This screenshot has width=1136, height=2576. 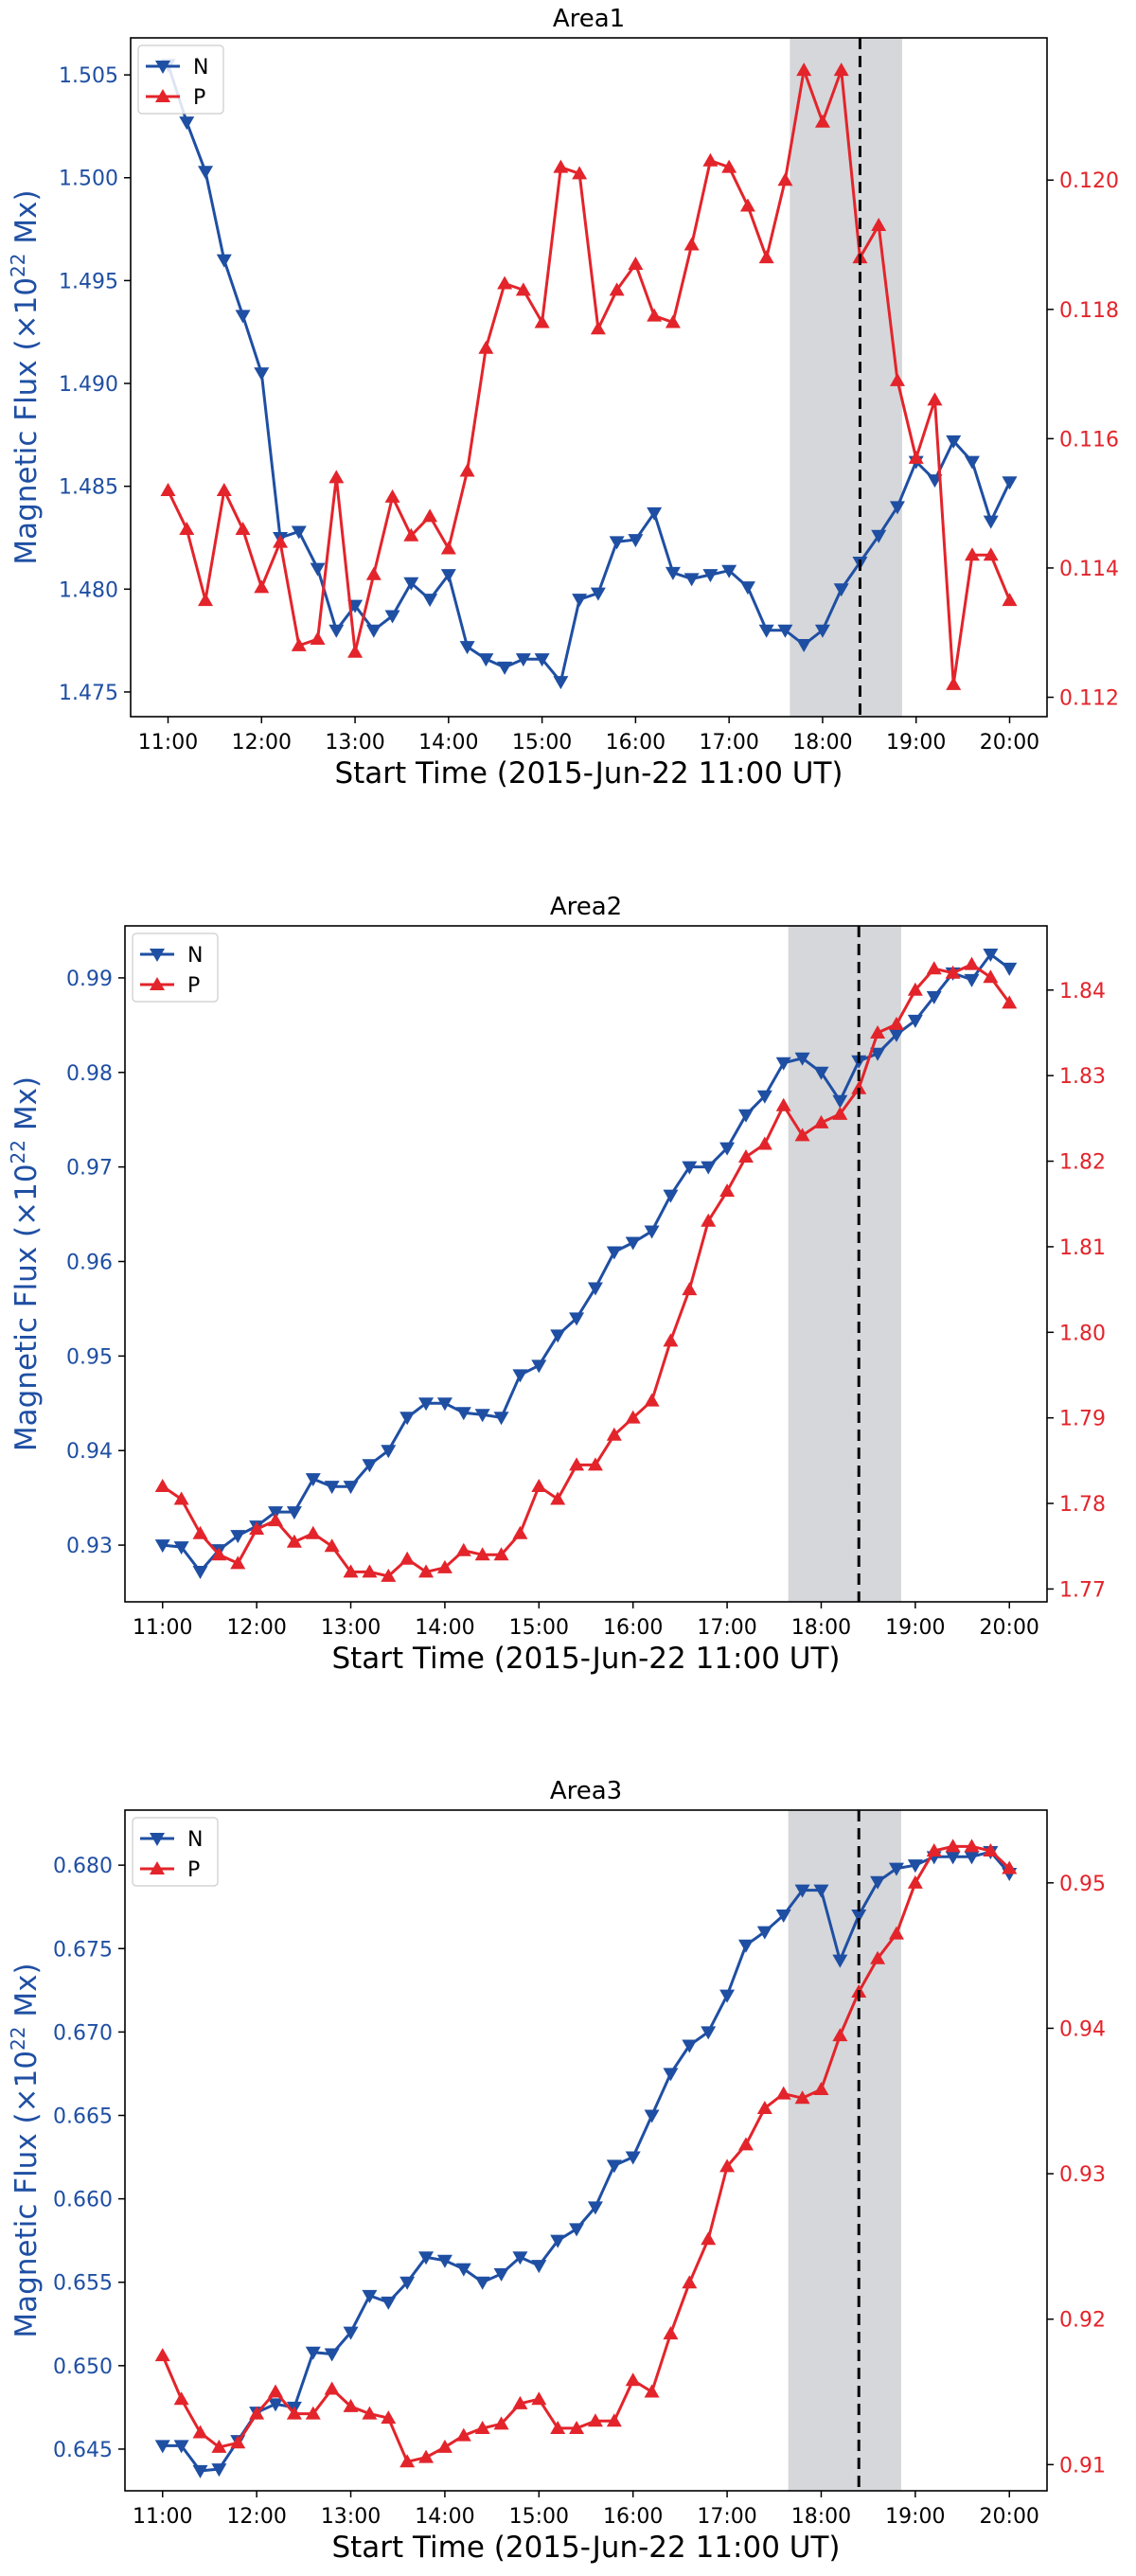 I want to click on x-tick-label: 13:00, so click(x=354, y=743).